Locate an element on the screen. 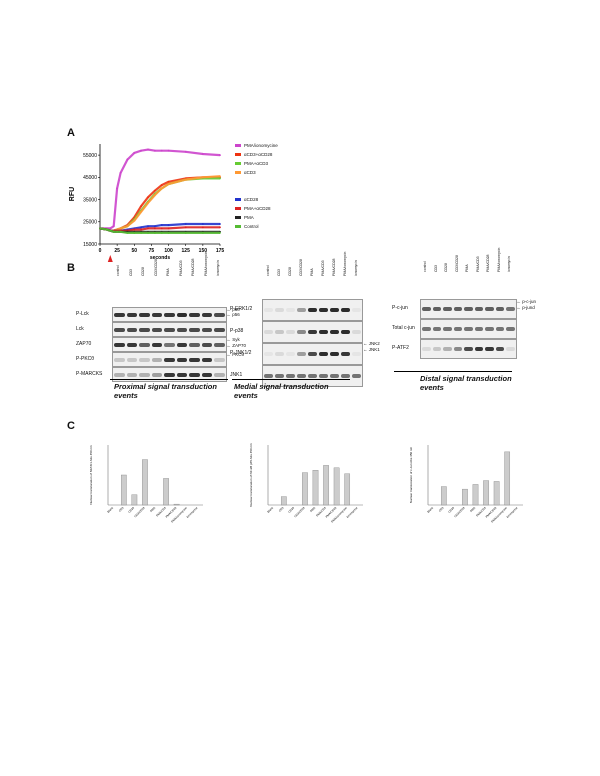 The image size is (600, 776). section-title: Medial signal transduction events is located at coordinates (281, 391).